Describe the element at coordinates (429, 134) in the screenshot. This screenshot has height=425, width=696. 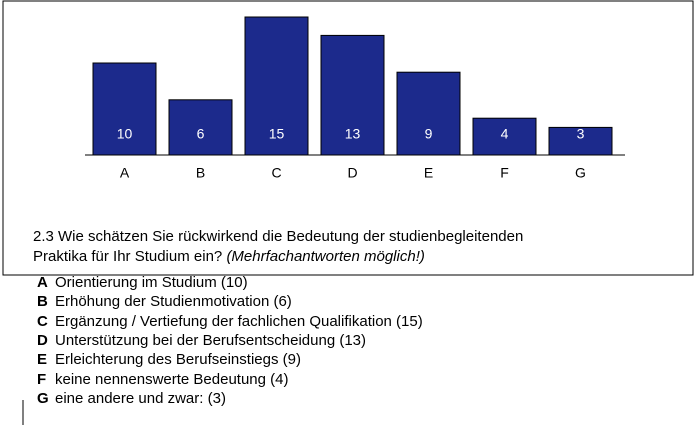
I see `value-label: 9` at that location.